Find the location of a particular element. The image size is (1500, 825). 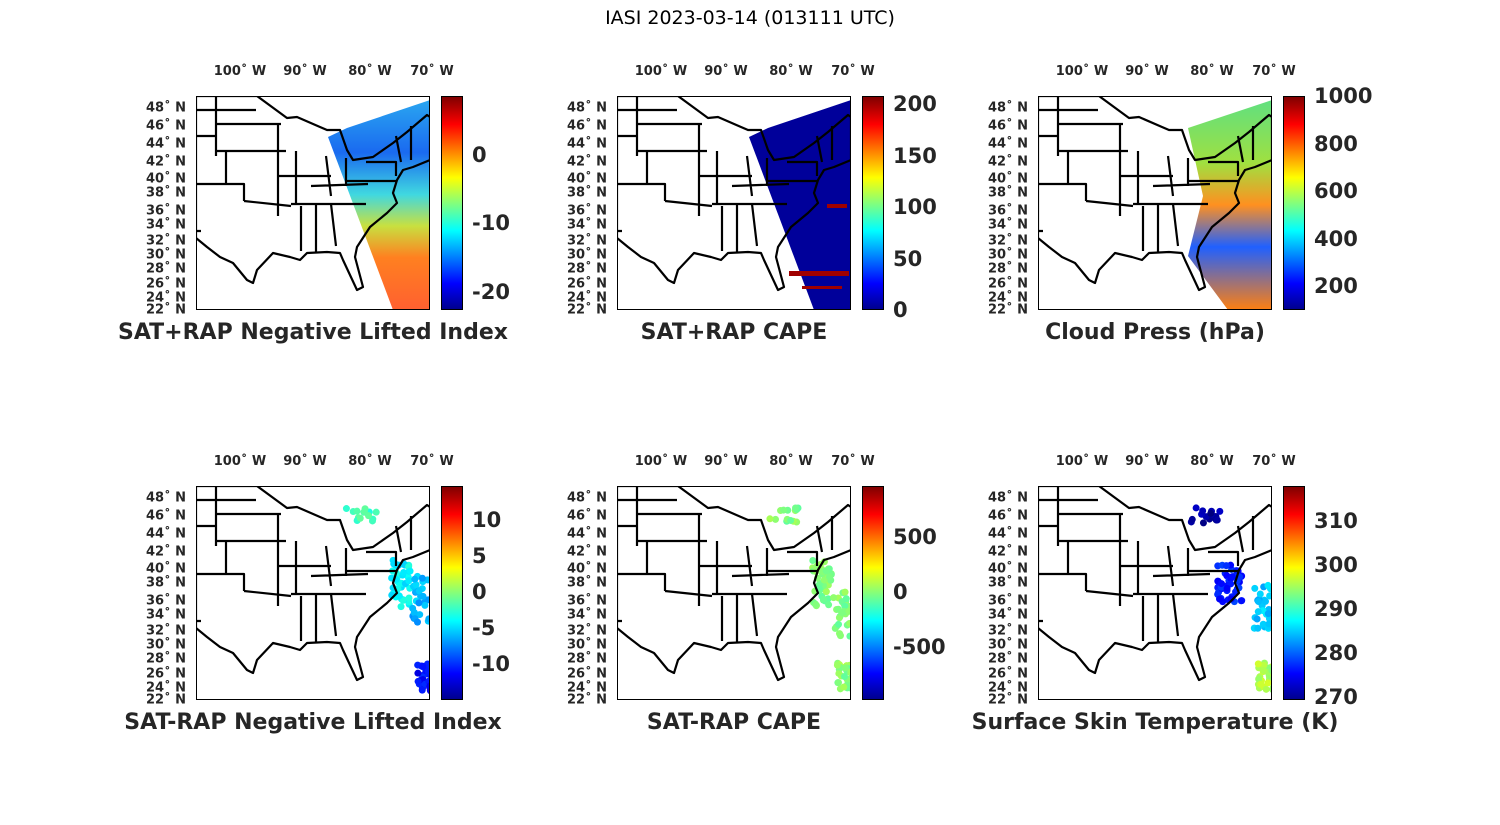

colorbar-tick-label: 300 is located at coordinates (1336, 565).